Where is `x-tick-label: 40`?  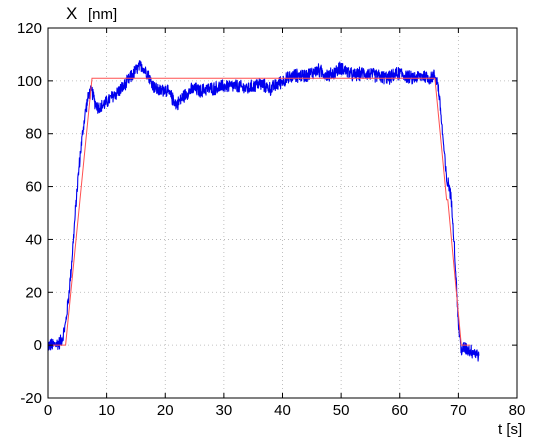
x-tick-label: 40 is located at coordinates (282, 410).